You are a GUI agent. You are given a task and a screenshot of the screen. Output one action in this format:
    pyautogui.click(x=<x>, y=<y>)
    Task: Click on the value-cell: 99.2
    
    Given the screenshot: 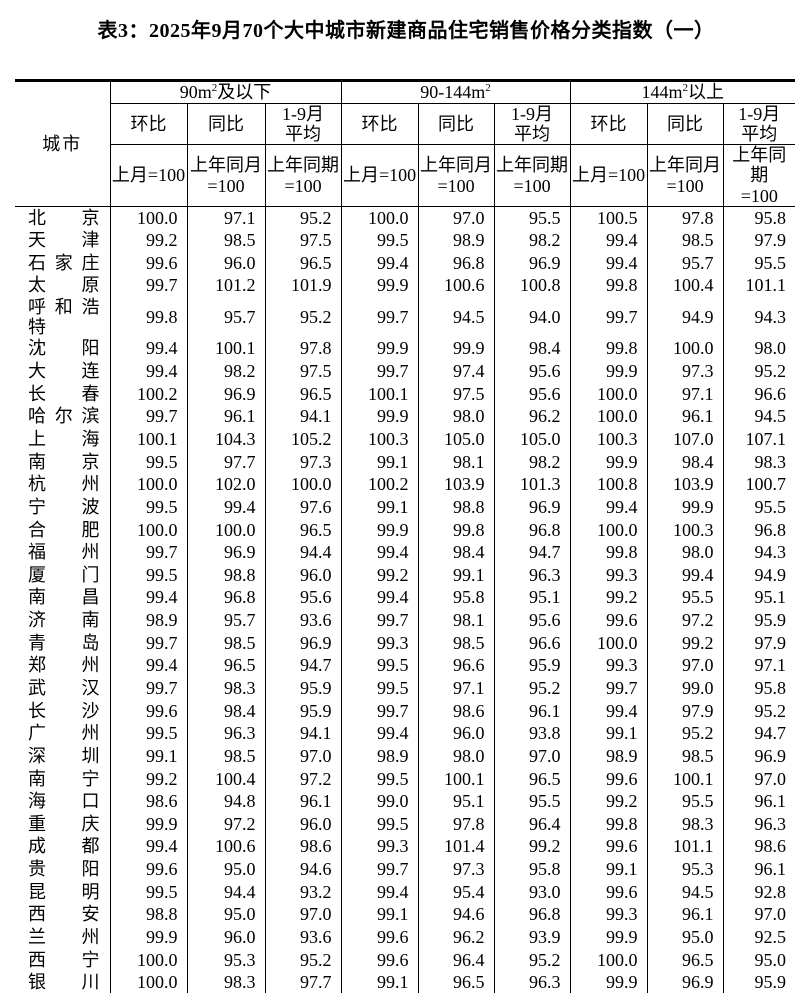 What is the action you would take?
    pyautogui.click(x=148, y=778)
    